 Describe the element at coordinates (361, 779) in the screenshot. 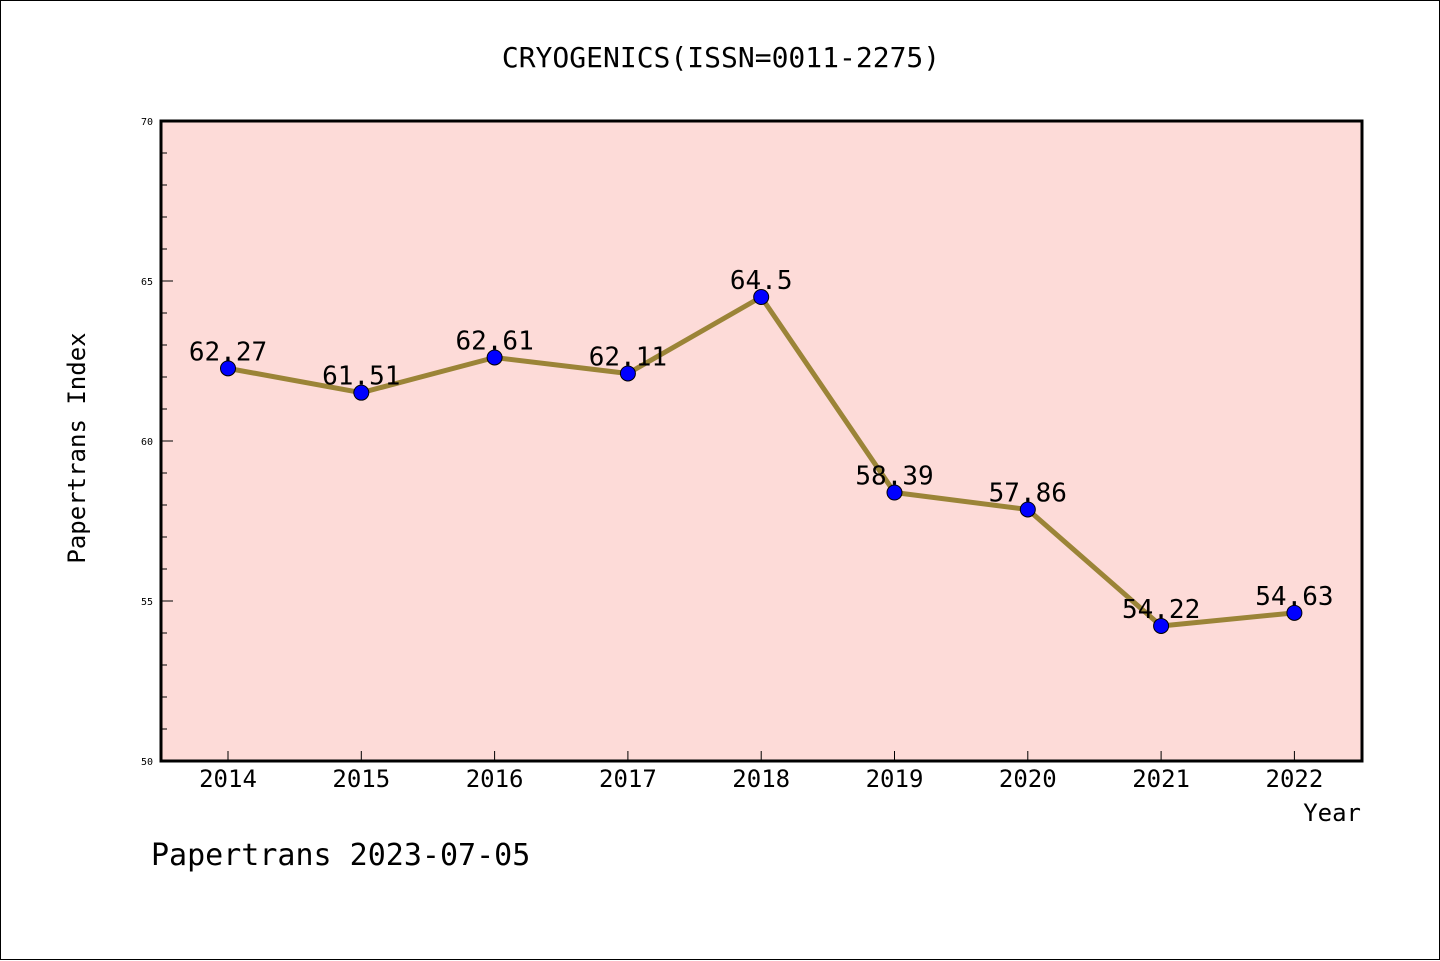

I see `x-tick-label: 2015` at that location.